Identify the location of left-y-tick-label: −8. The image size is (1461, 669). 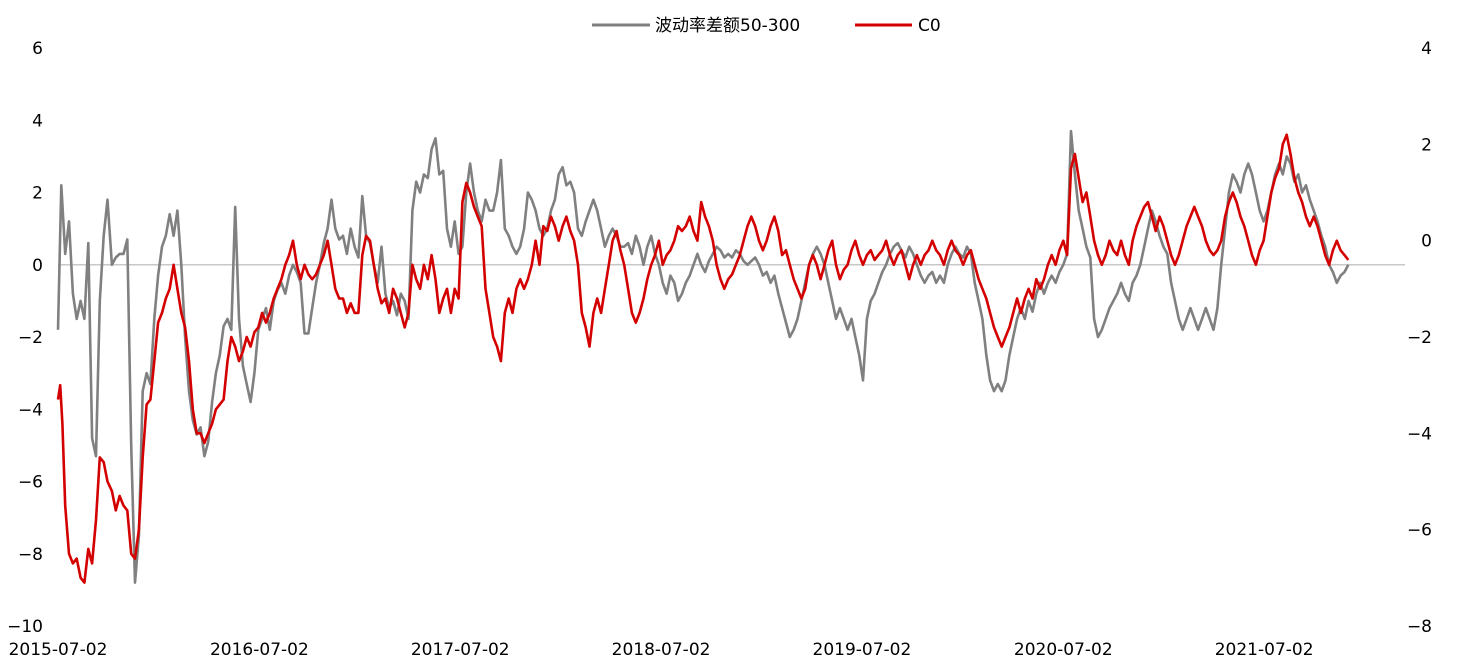
(30, 555).